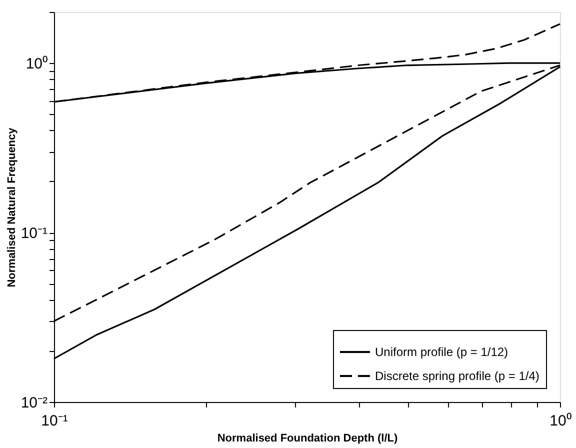  I want to click on legend-label: Uniform profile (p = 1/12), so click(441, 352).